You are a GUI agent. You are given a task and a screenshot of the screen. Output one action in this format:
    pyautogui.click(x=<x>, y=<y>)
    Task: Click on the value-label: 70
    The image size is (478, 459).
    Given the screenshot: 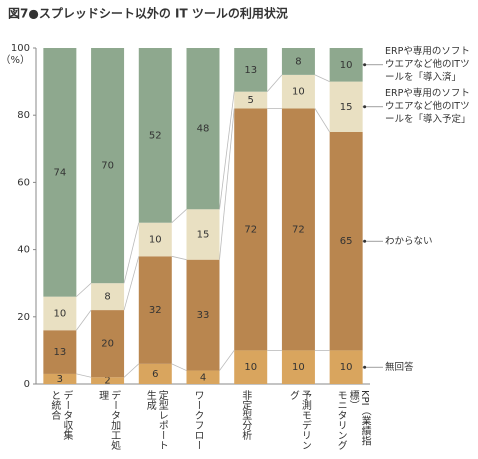 What is the action you would take?
    pyautogui.click(x=107, y=166)
    